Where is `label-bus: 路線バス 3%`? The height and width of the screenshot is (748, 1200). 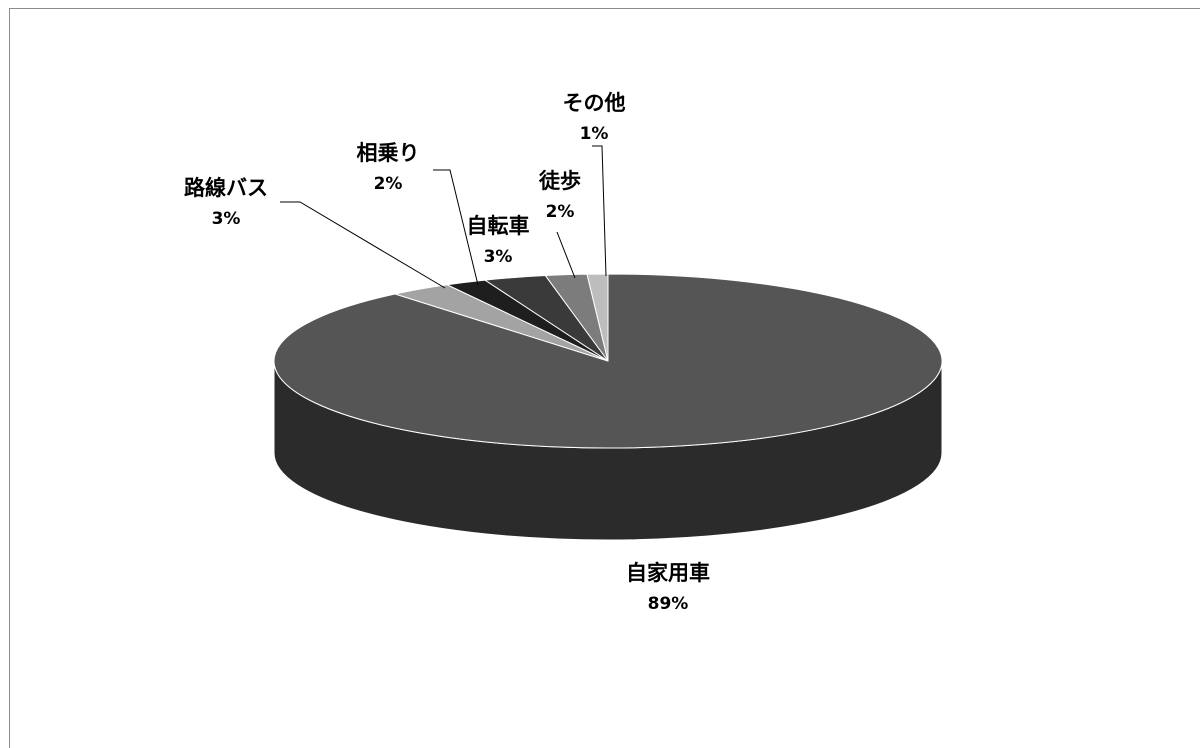
label-bus: 路線バス 3% is located at coordinates (226, 202).